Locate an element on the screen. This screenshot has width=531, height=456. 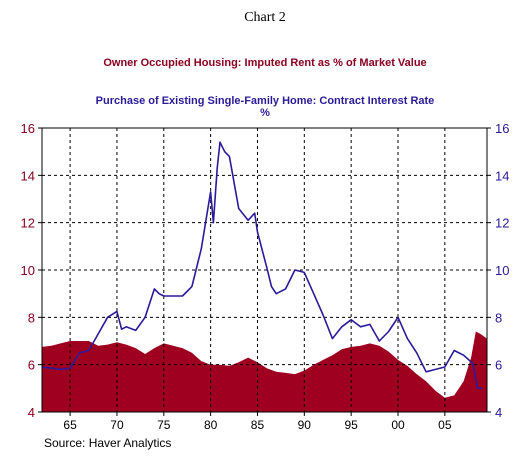
y-tick-label-right: 8 is located at coordinates (498, 317).